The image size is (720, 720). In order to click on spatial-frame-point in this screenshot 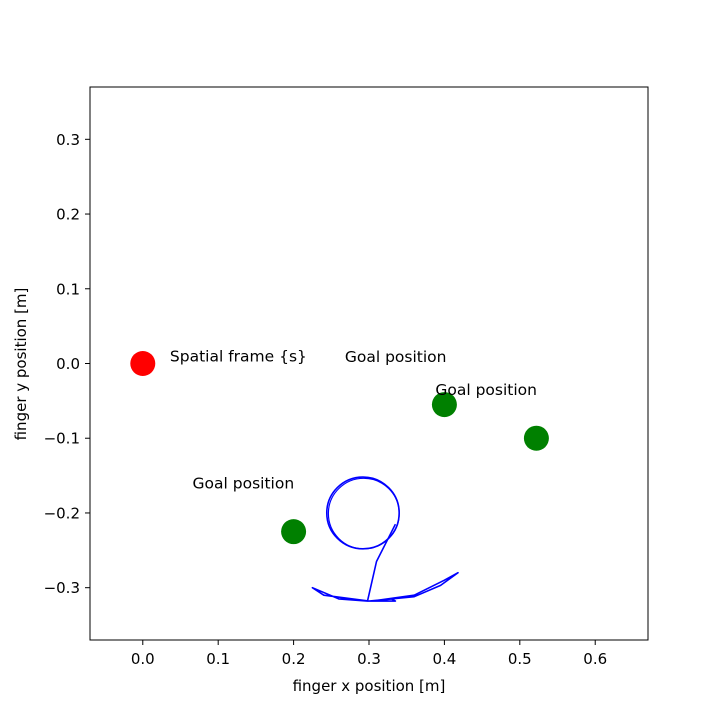, I will do `click(143, 363)`.